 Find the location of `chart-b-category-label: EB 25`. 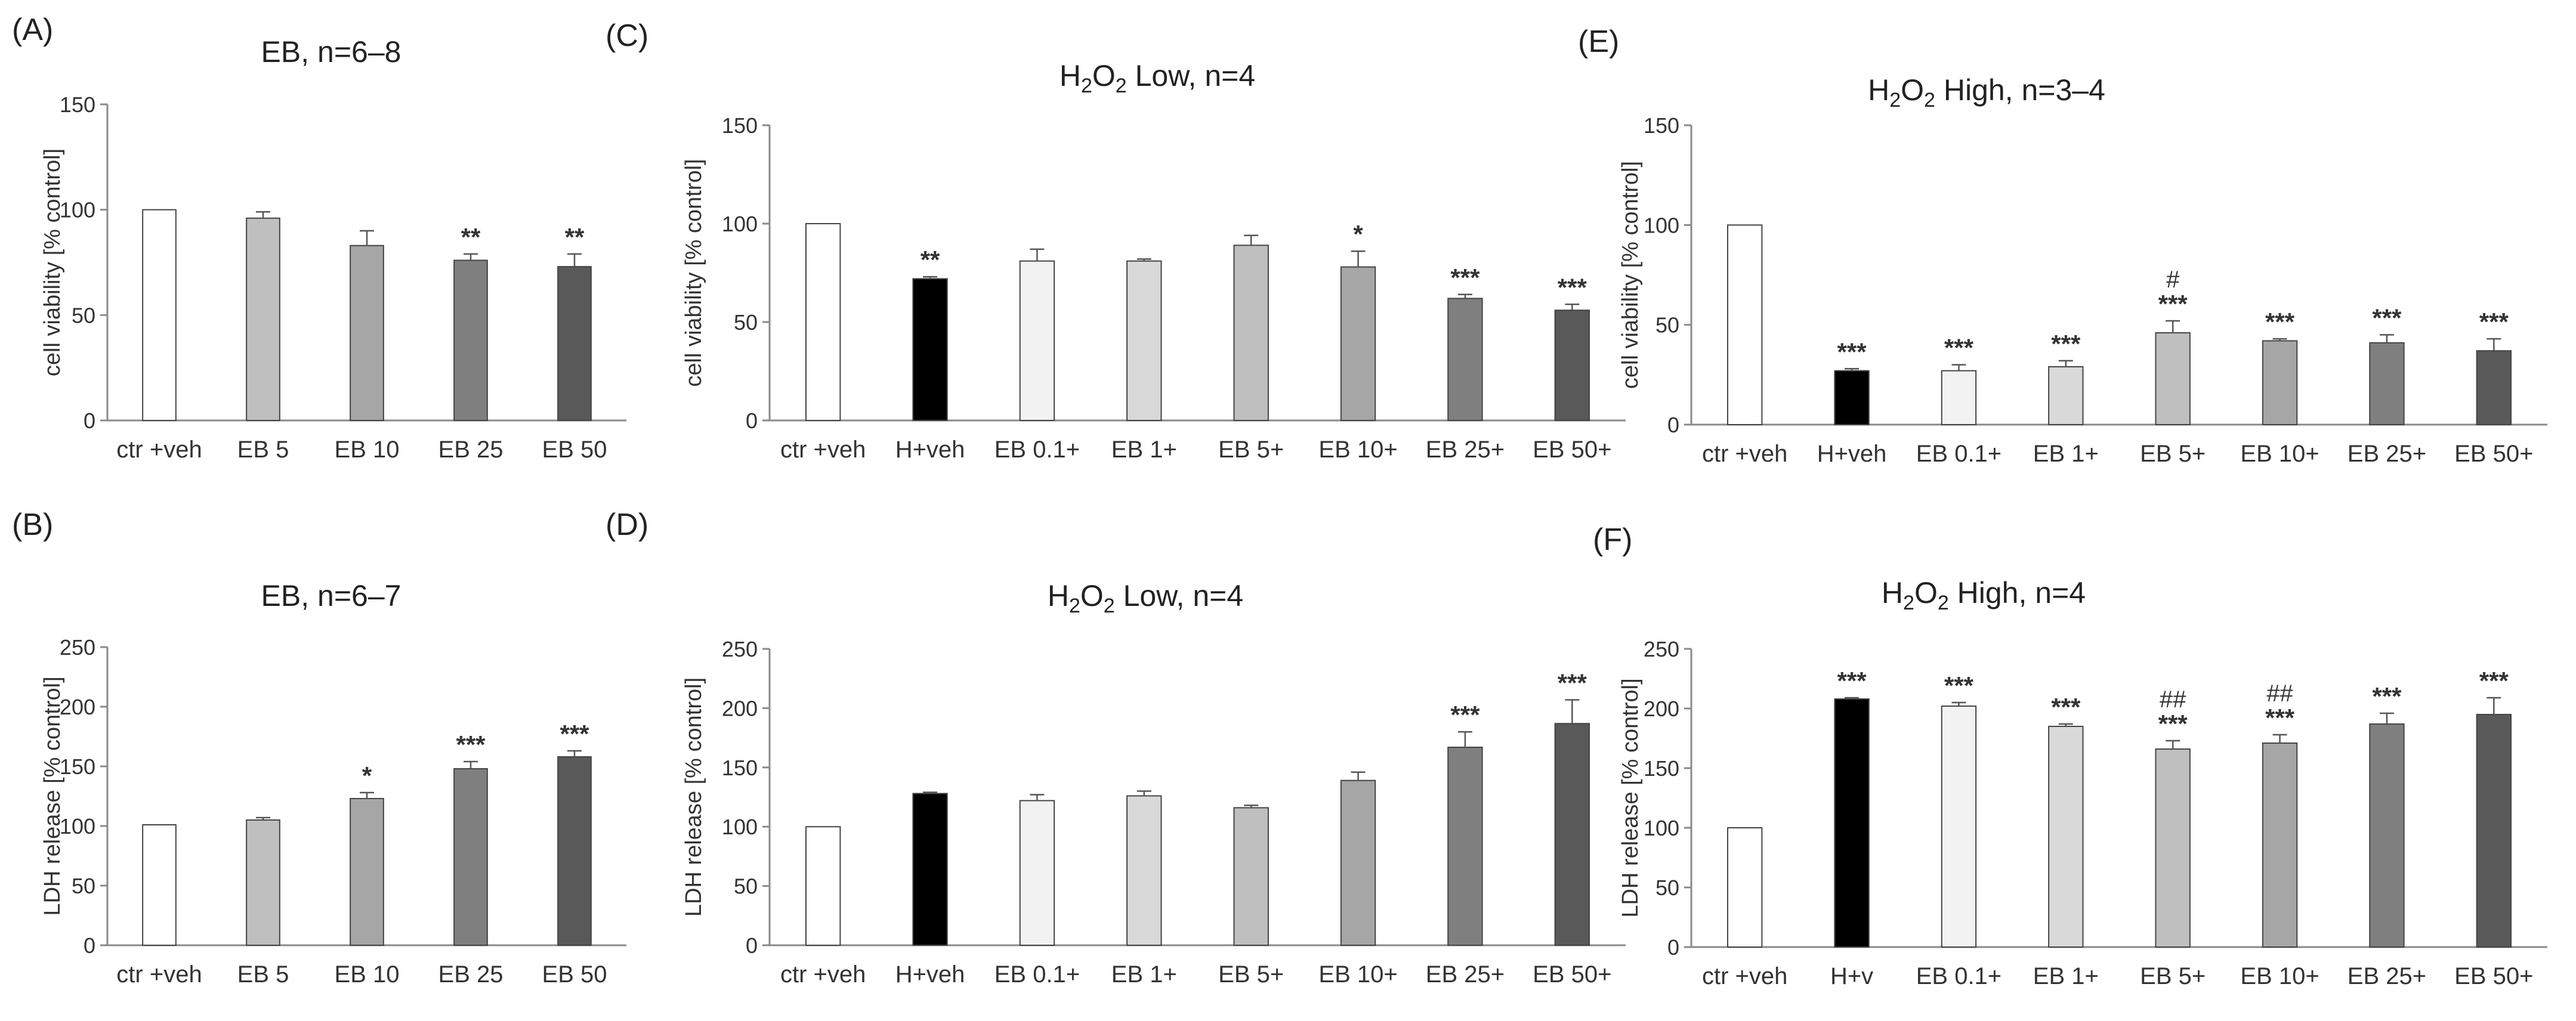

chart-b-category-label: EB 25 is located at coordinates (471, 975).